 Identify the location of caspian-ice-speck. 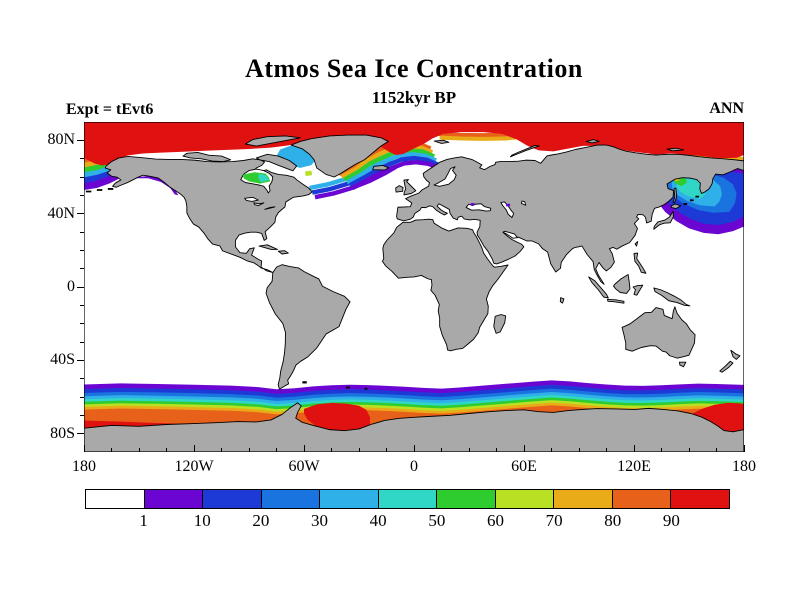
(508, 205).